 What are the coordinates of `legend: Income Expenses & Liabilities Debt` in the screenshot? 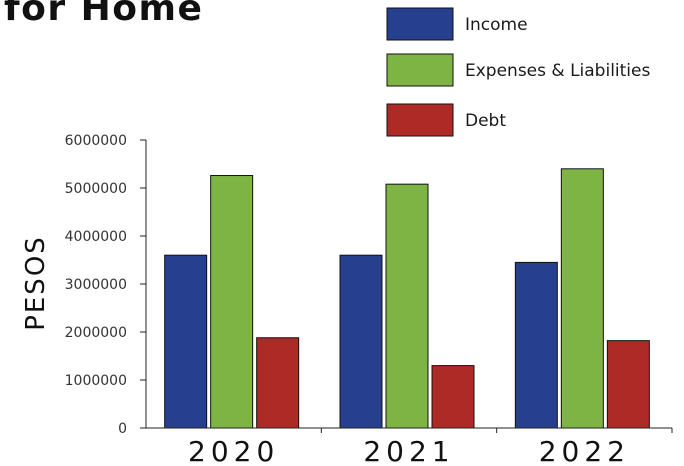 It's located at (518, 72).